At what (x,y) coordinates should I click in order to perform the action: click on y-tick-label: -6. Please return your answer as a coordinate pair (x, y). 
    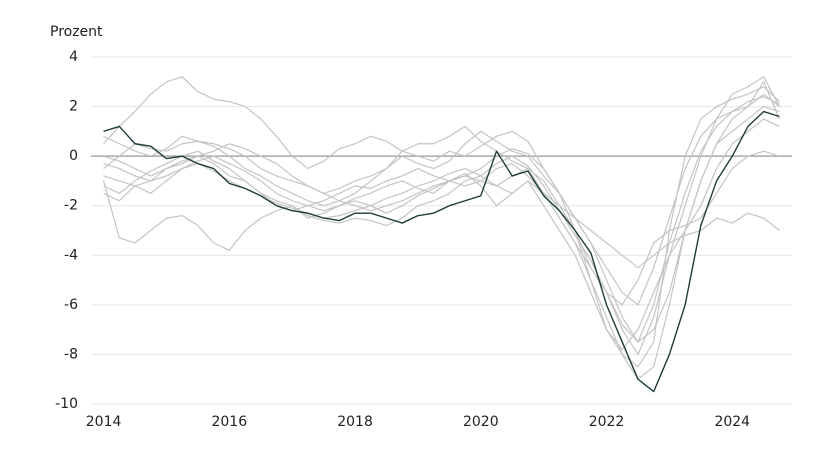
    Looking at the image, I should click on (71, 305).